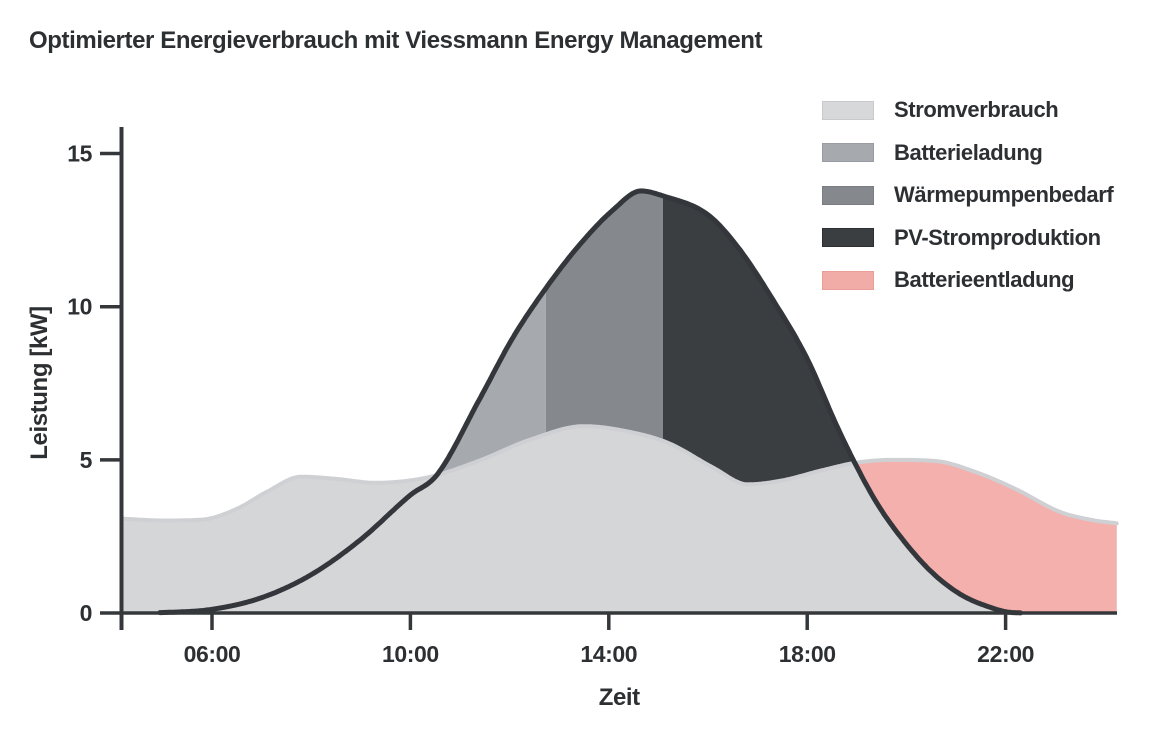 Image resolution: width=1170 pixels, height=746 pixels. Describe the element at coordinates (608, 654) in the screenshot. I see `x-tick-label-14:00: 14:00` at that location.